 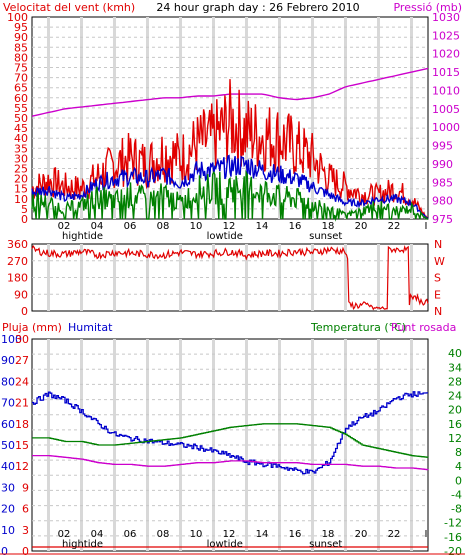 What do you see at coordinates (437, 294) in the screenshot?
I see `compass-tick-label: E` at bounding box center [437, 294].